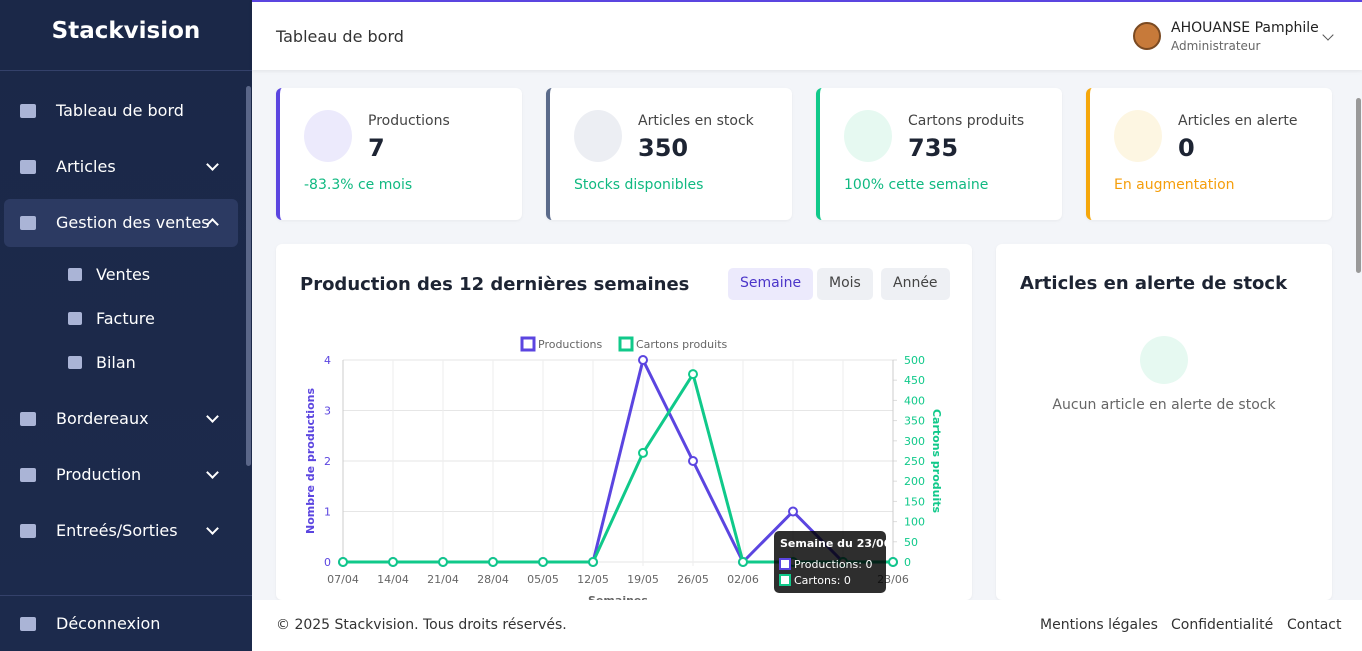  What do you see at coordinates (914, 461) in the screenshot?
I see `y2-tick-label: 250` at bounding box center [914, 461].